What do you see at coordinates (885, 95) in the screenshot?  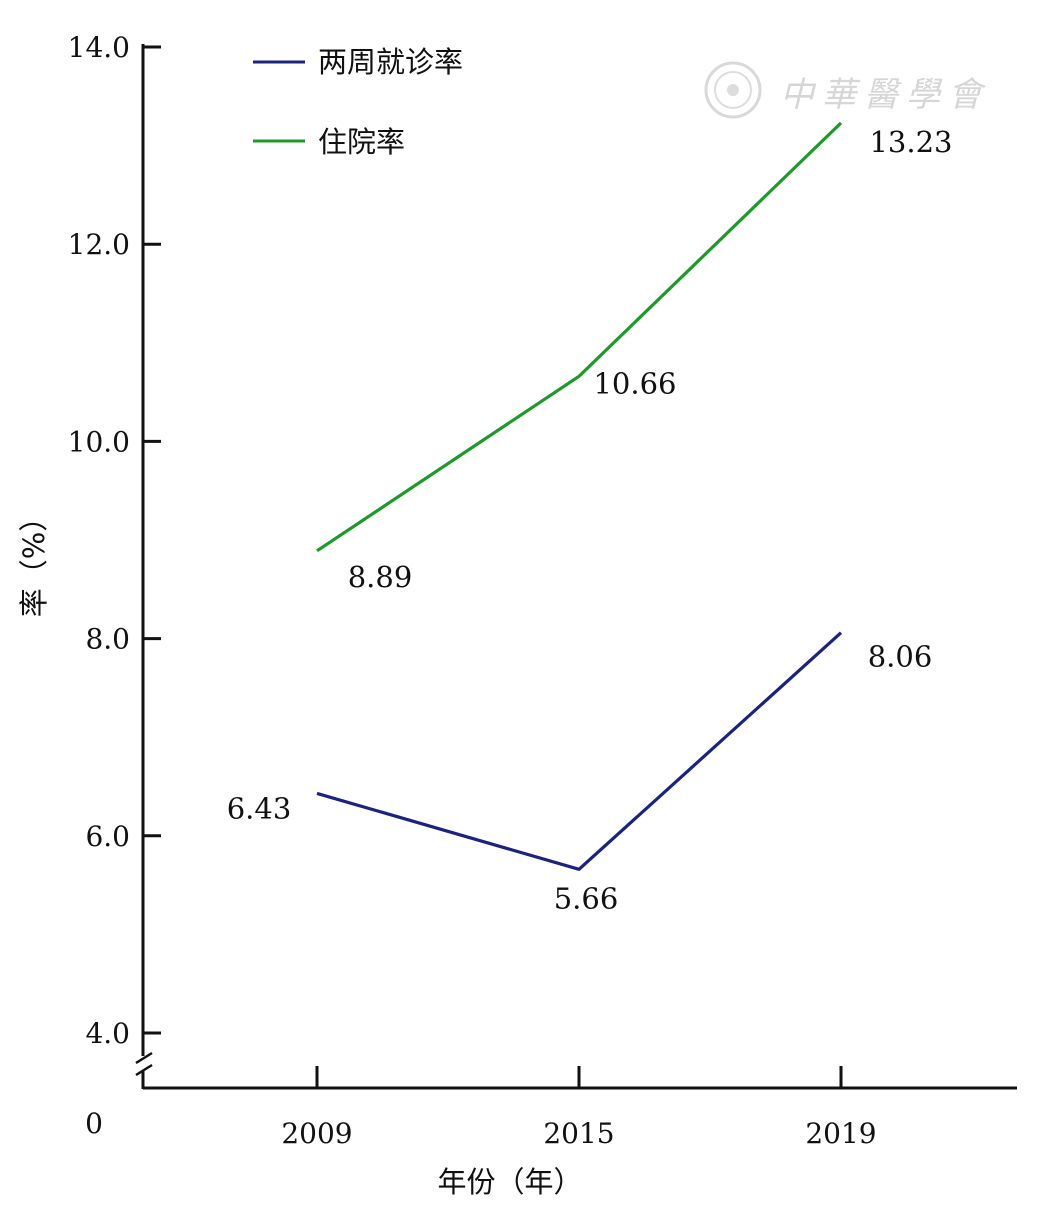 I see `watermark-text: 中華醫學會` at bounding box center [885, 95].